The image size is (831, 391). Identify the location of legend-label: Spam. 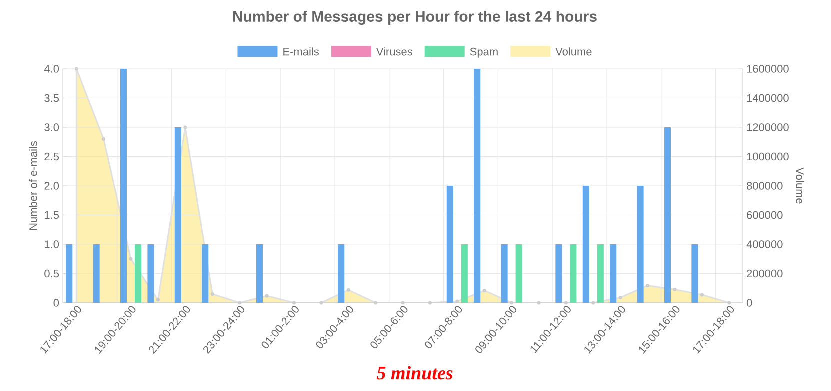
(484, 53).